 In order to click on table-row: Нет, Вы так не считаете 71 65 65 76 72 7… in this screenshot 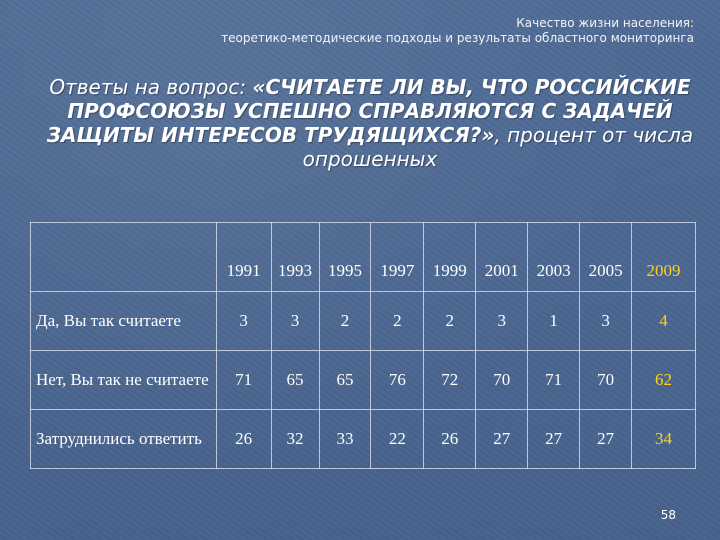, I will do `click(363, 380)`.